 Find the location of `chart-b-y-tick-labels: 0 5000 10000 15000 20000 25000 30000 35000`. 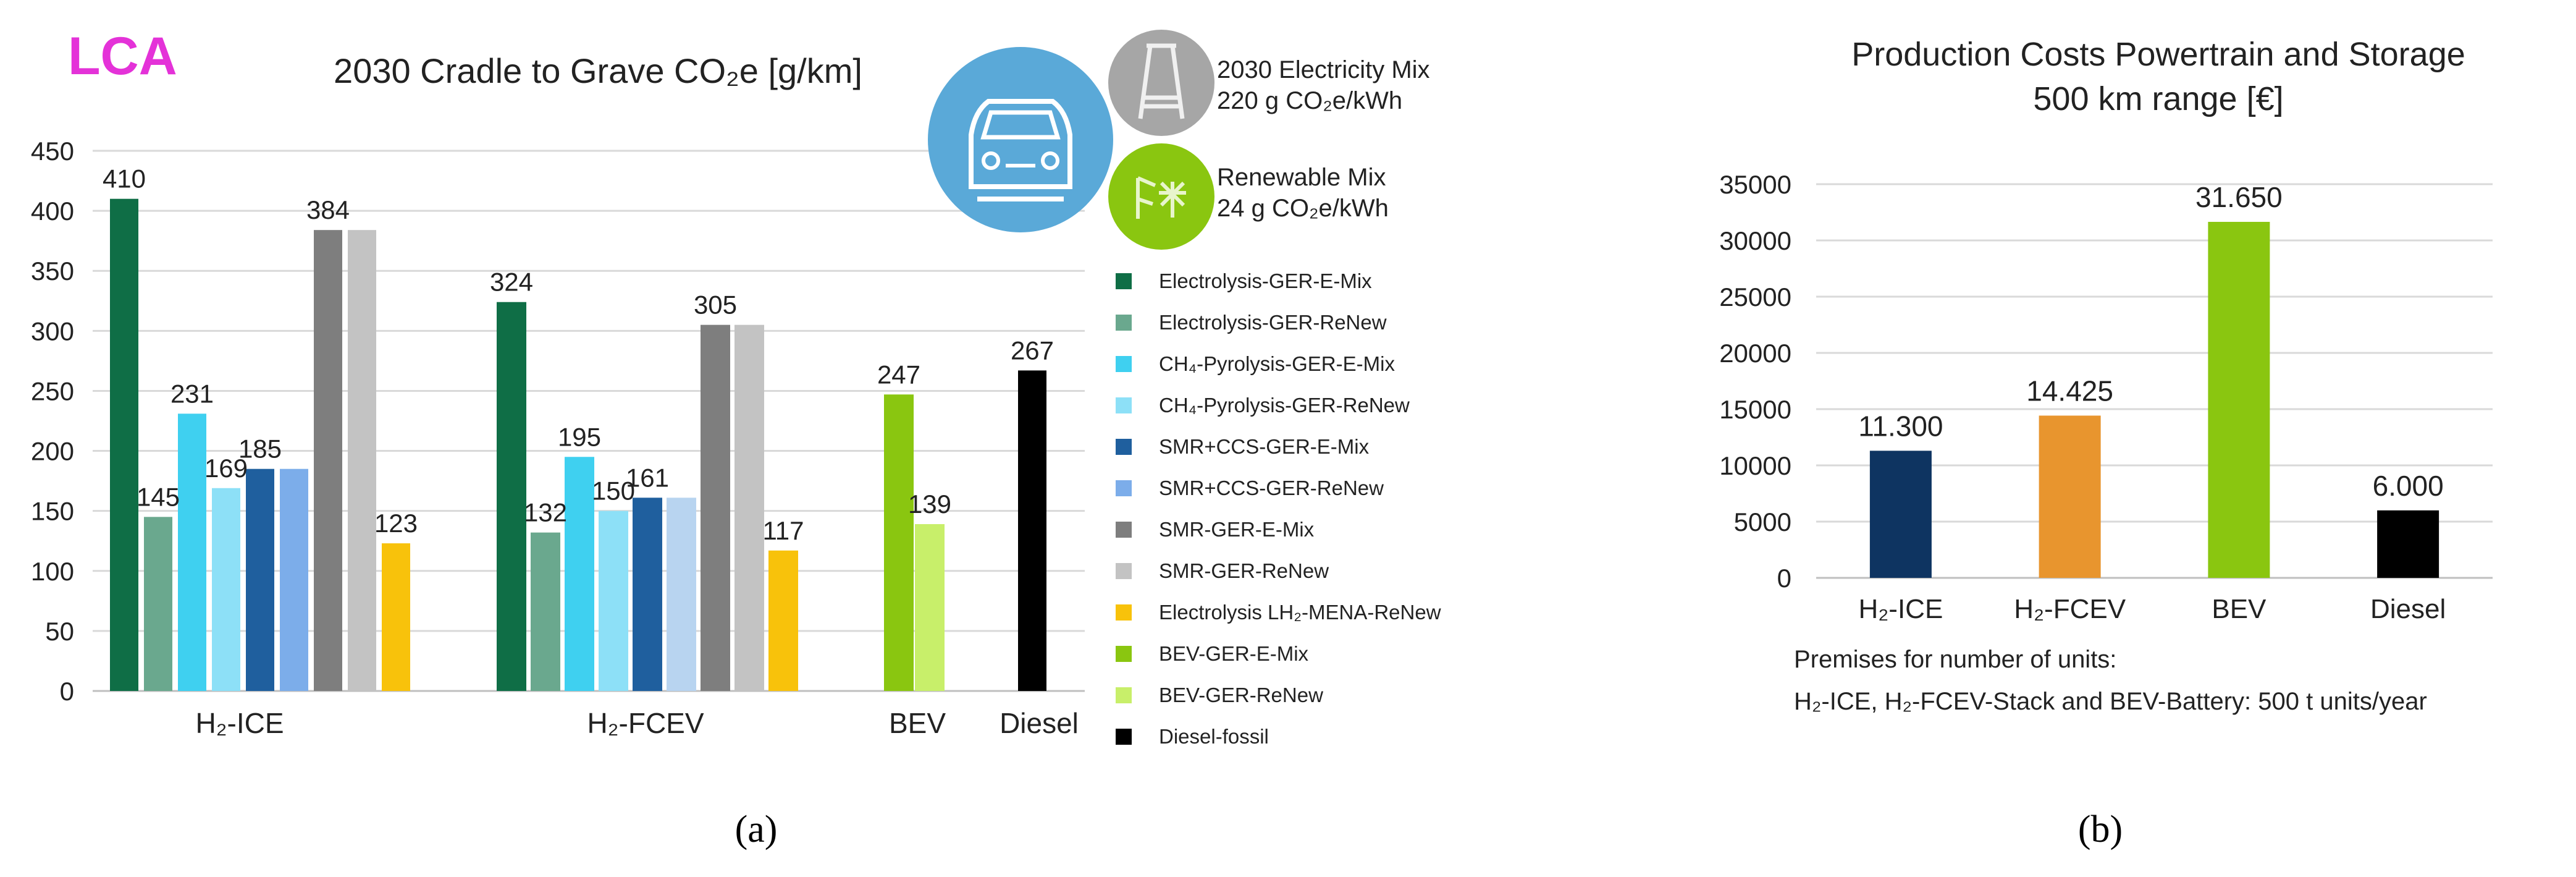

chart-b-y-tick-labels: 0 5000 10000 15000 20000 25000 30000 35000 is located at coordinates (1755, 381).